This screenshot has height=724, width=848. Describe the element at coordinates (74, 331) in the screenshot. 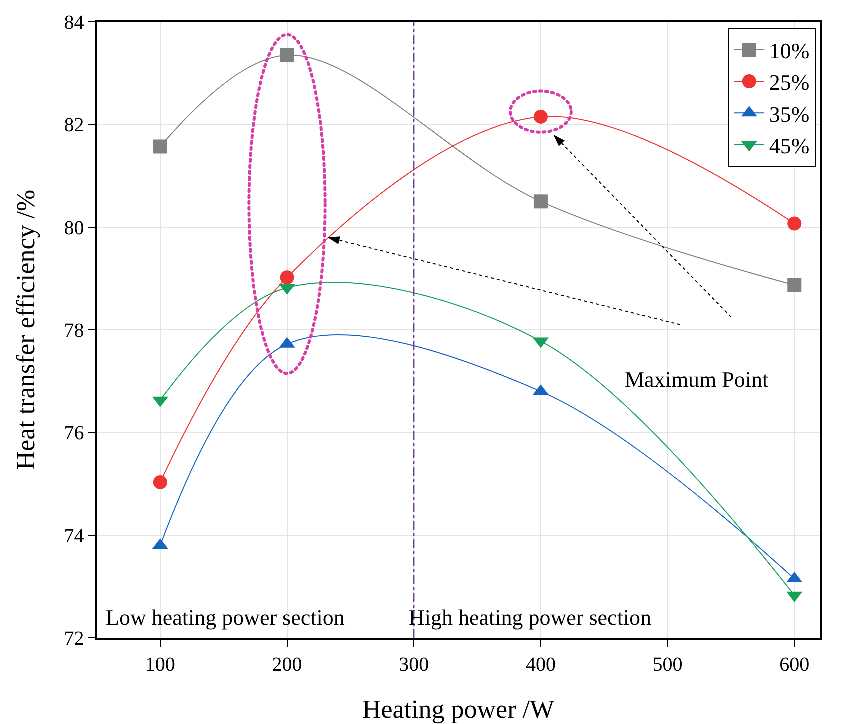

I see `y-tick-label: 78` at that location.